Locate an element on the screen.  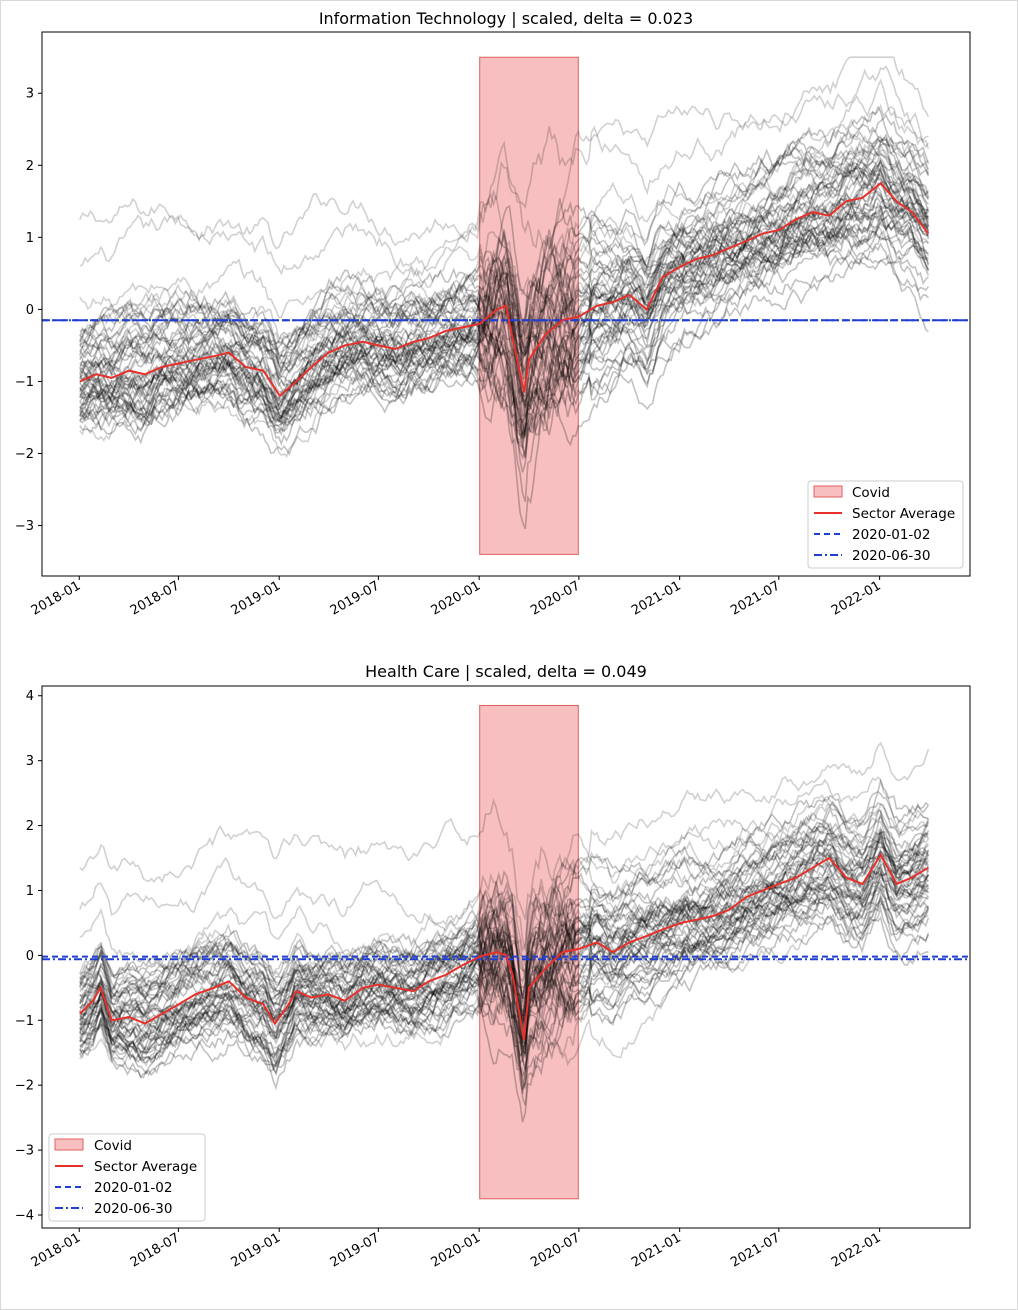
sector-average-line is located at coordinates (504, 946).